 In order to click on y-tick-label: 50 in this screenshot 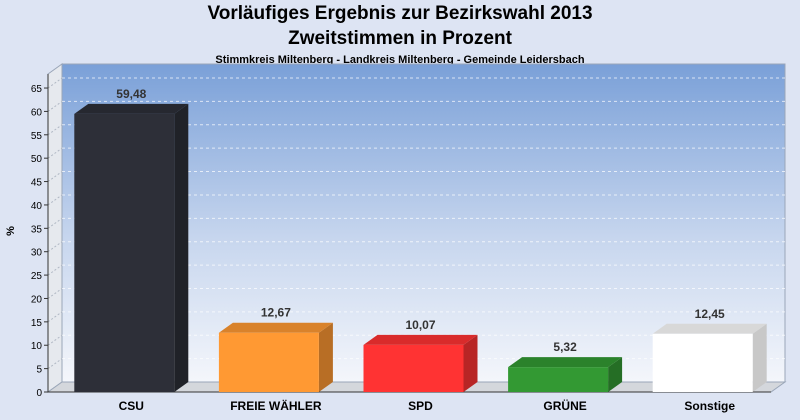, I will do `click(37, 159)`.